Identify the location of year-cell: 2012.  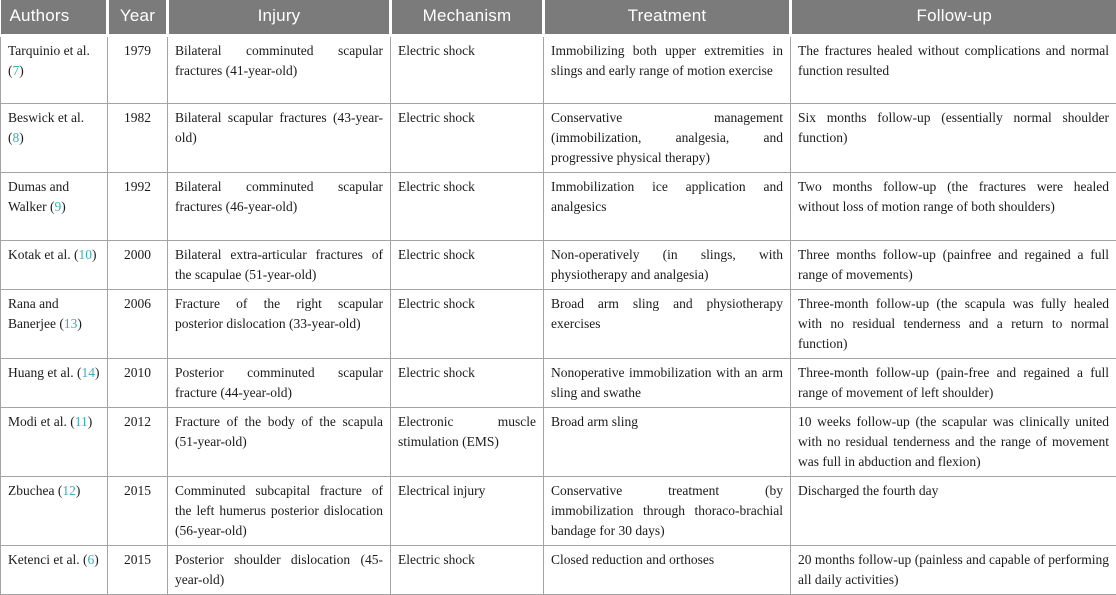
(138, 442).